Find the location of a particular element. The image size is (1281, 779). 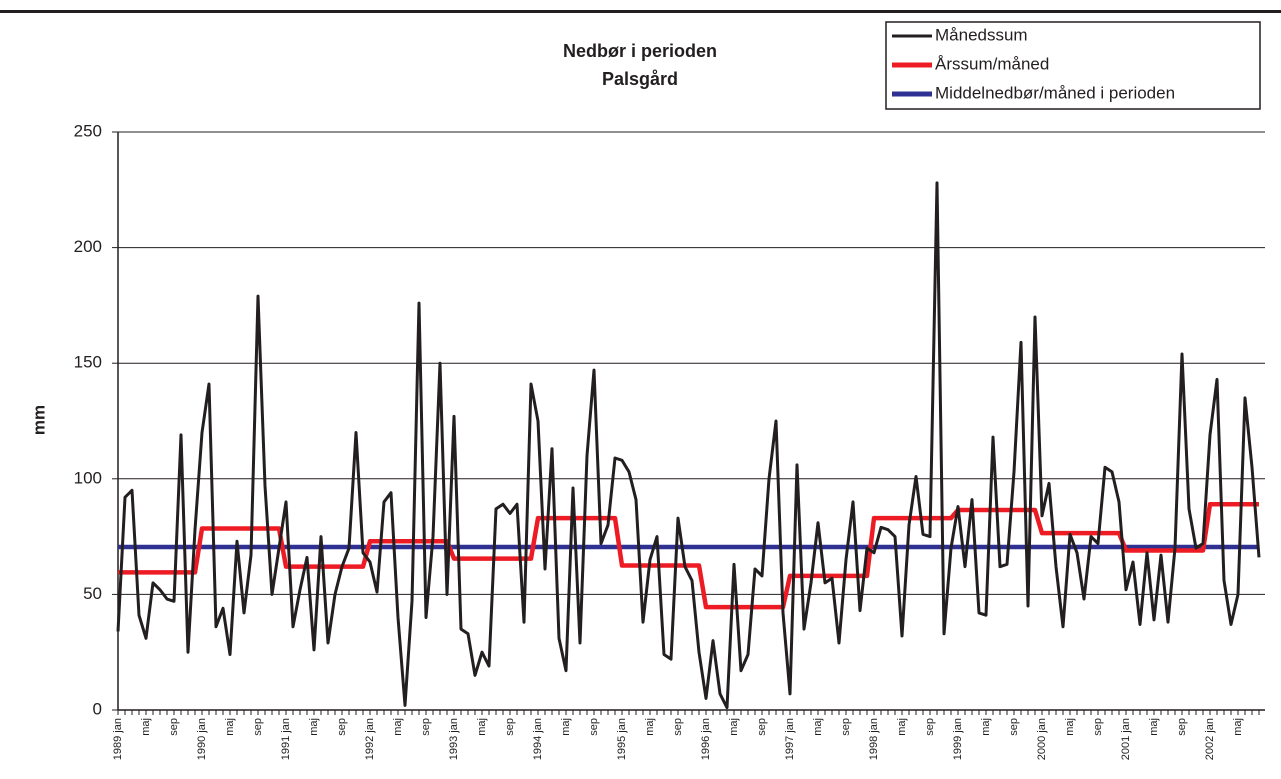

x-tick-label: 1991 jan is located at coordinates (286, 739).